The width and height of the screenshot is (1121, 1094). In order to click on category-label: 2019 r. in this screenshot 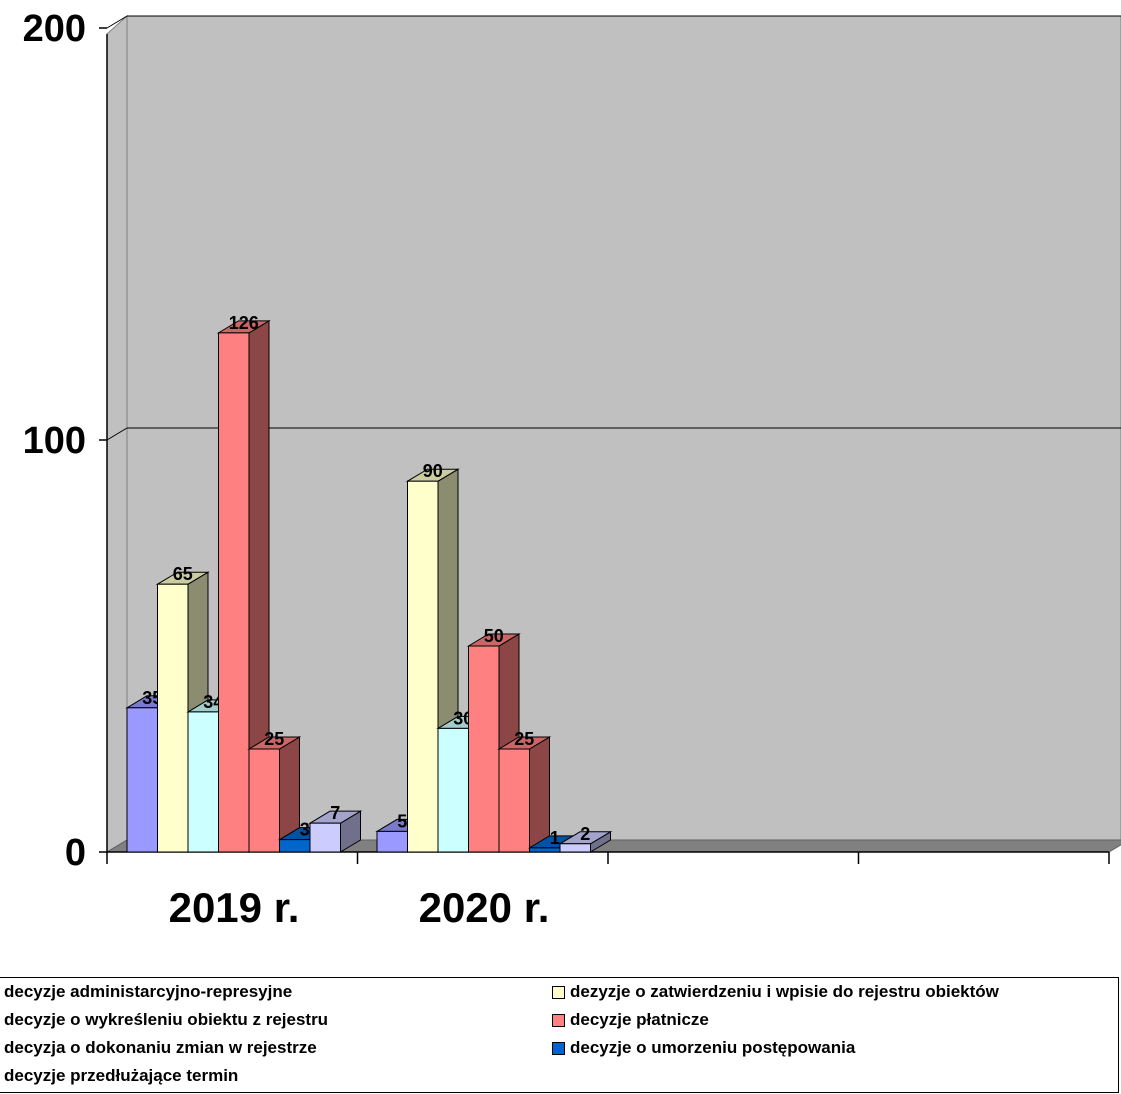, I will do `click(234, 907)`.